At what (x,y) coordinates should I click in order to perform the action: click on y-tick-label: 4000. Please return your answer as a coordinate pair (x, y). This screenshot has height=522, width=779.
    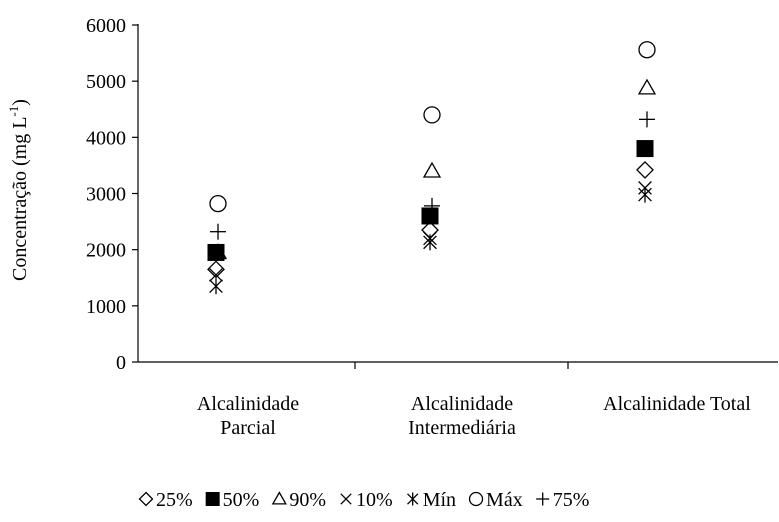
    Looking at the image, I should click on (106, 138).